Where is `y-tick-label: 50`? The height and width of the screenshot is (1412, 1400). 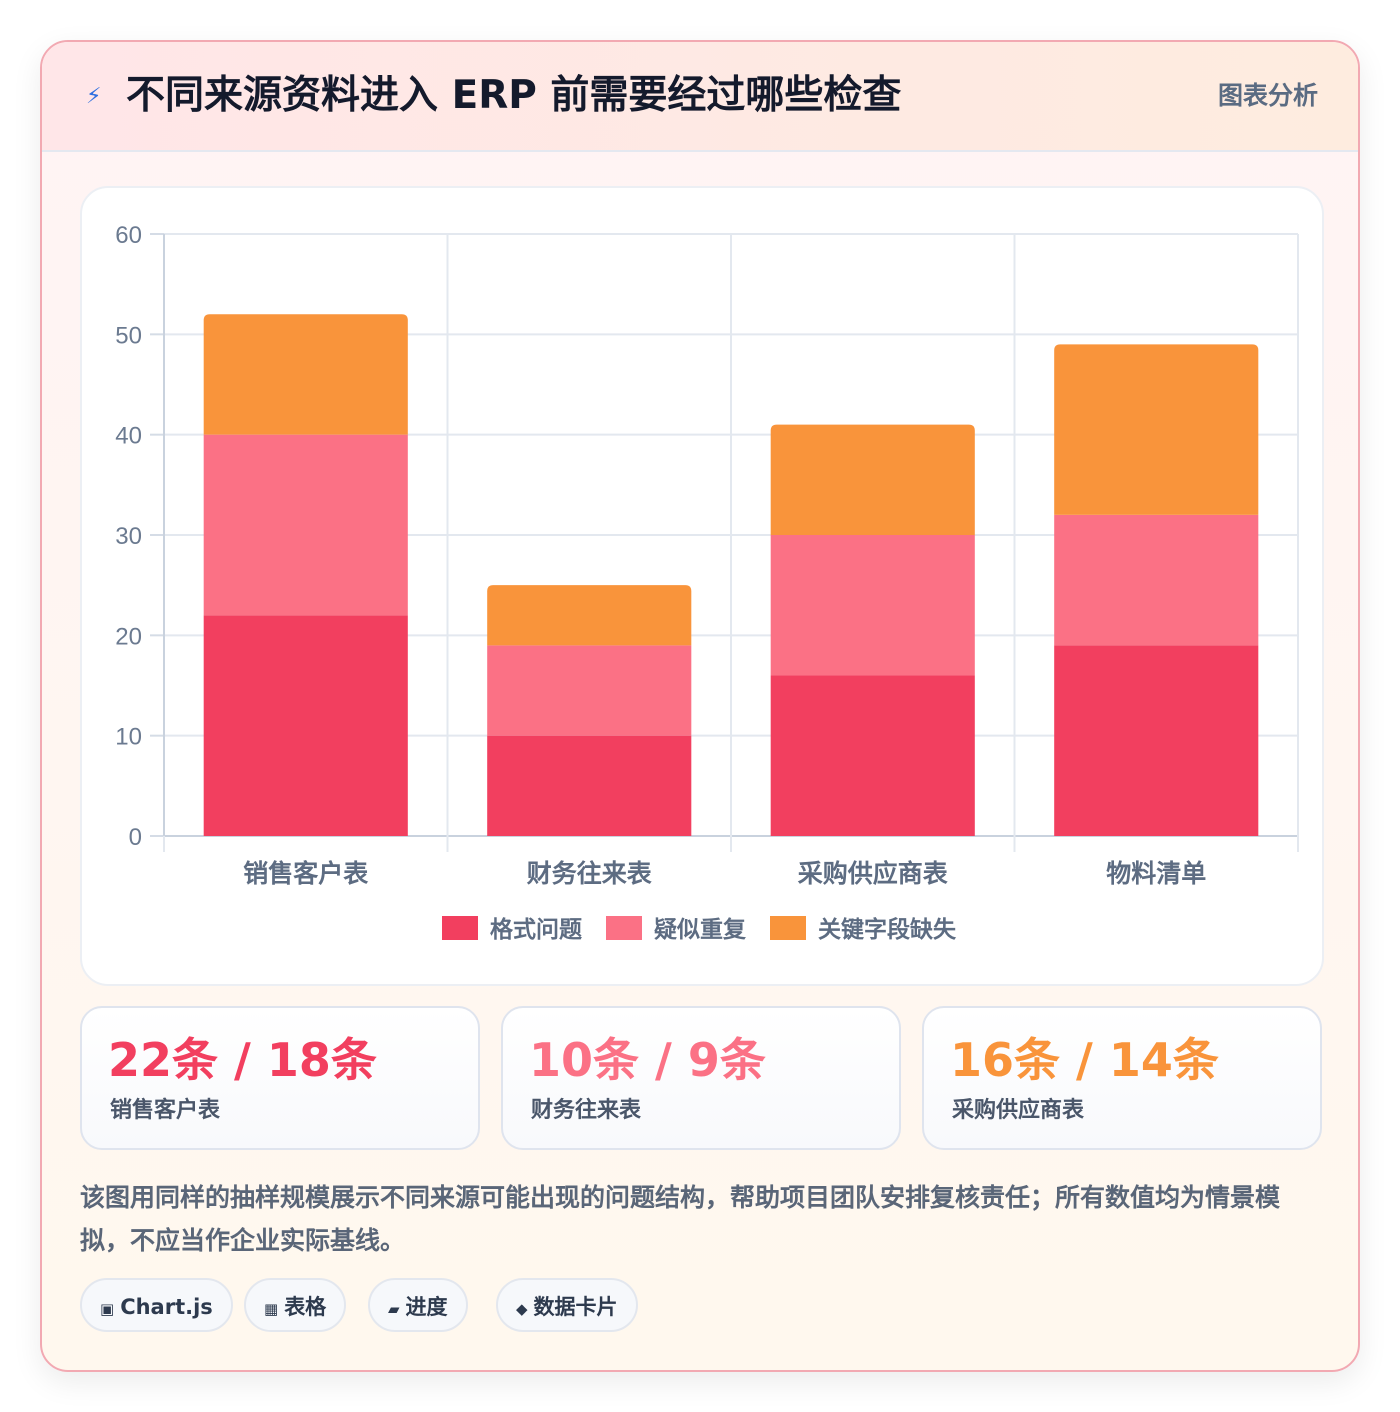 y-tick-label: 50 is located at coordinates (128, 335).